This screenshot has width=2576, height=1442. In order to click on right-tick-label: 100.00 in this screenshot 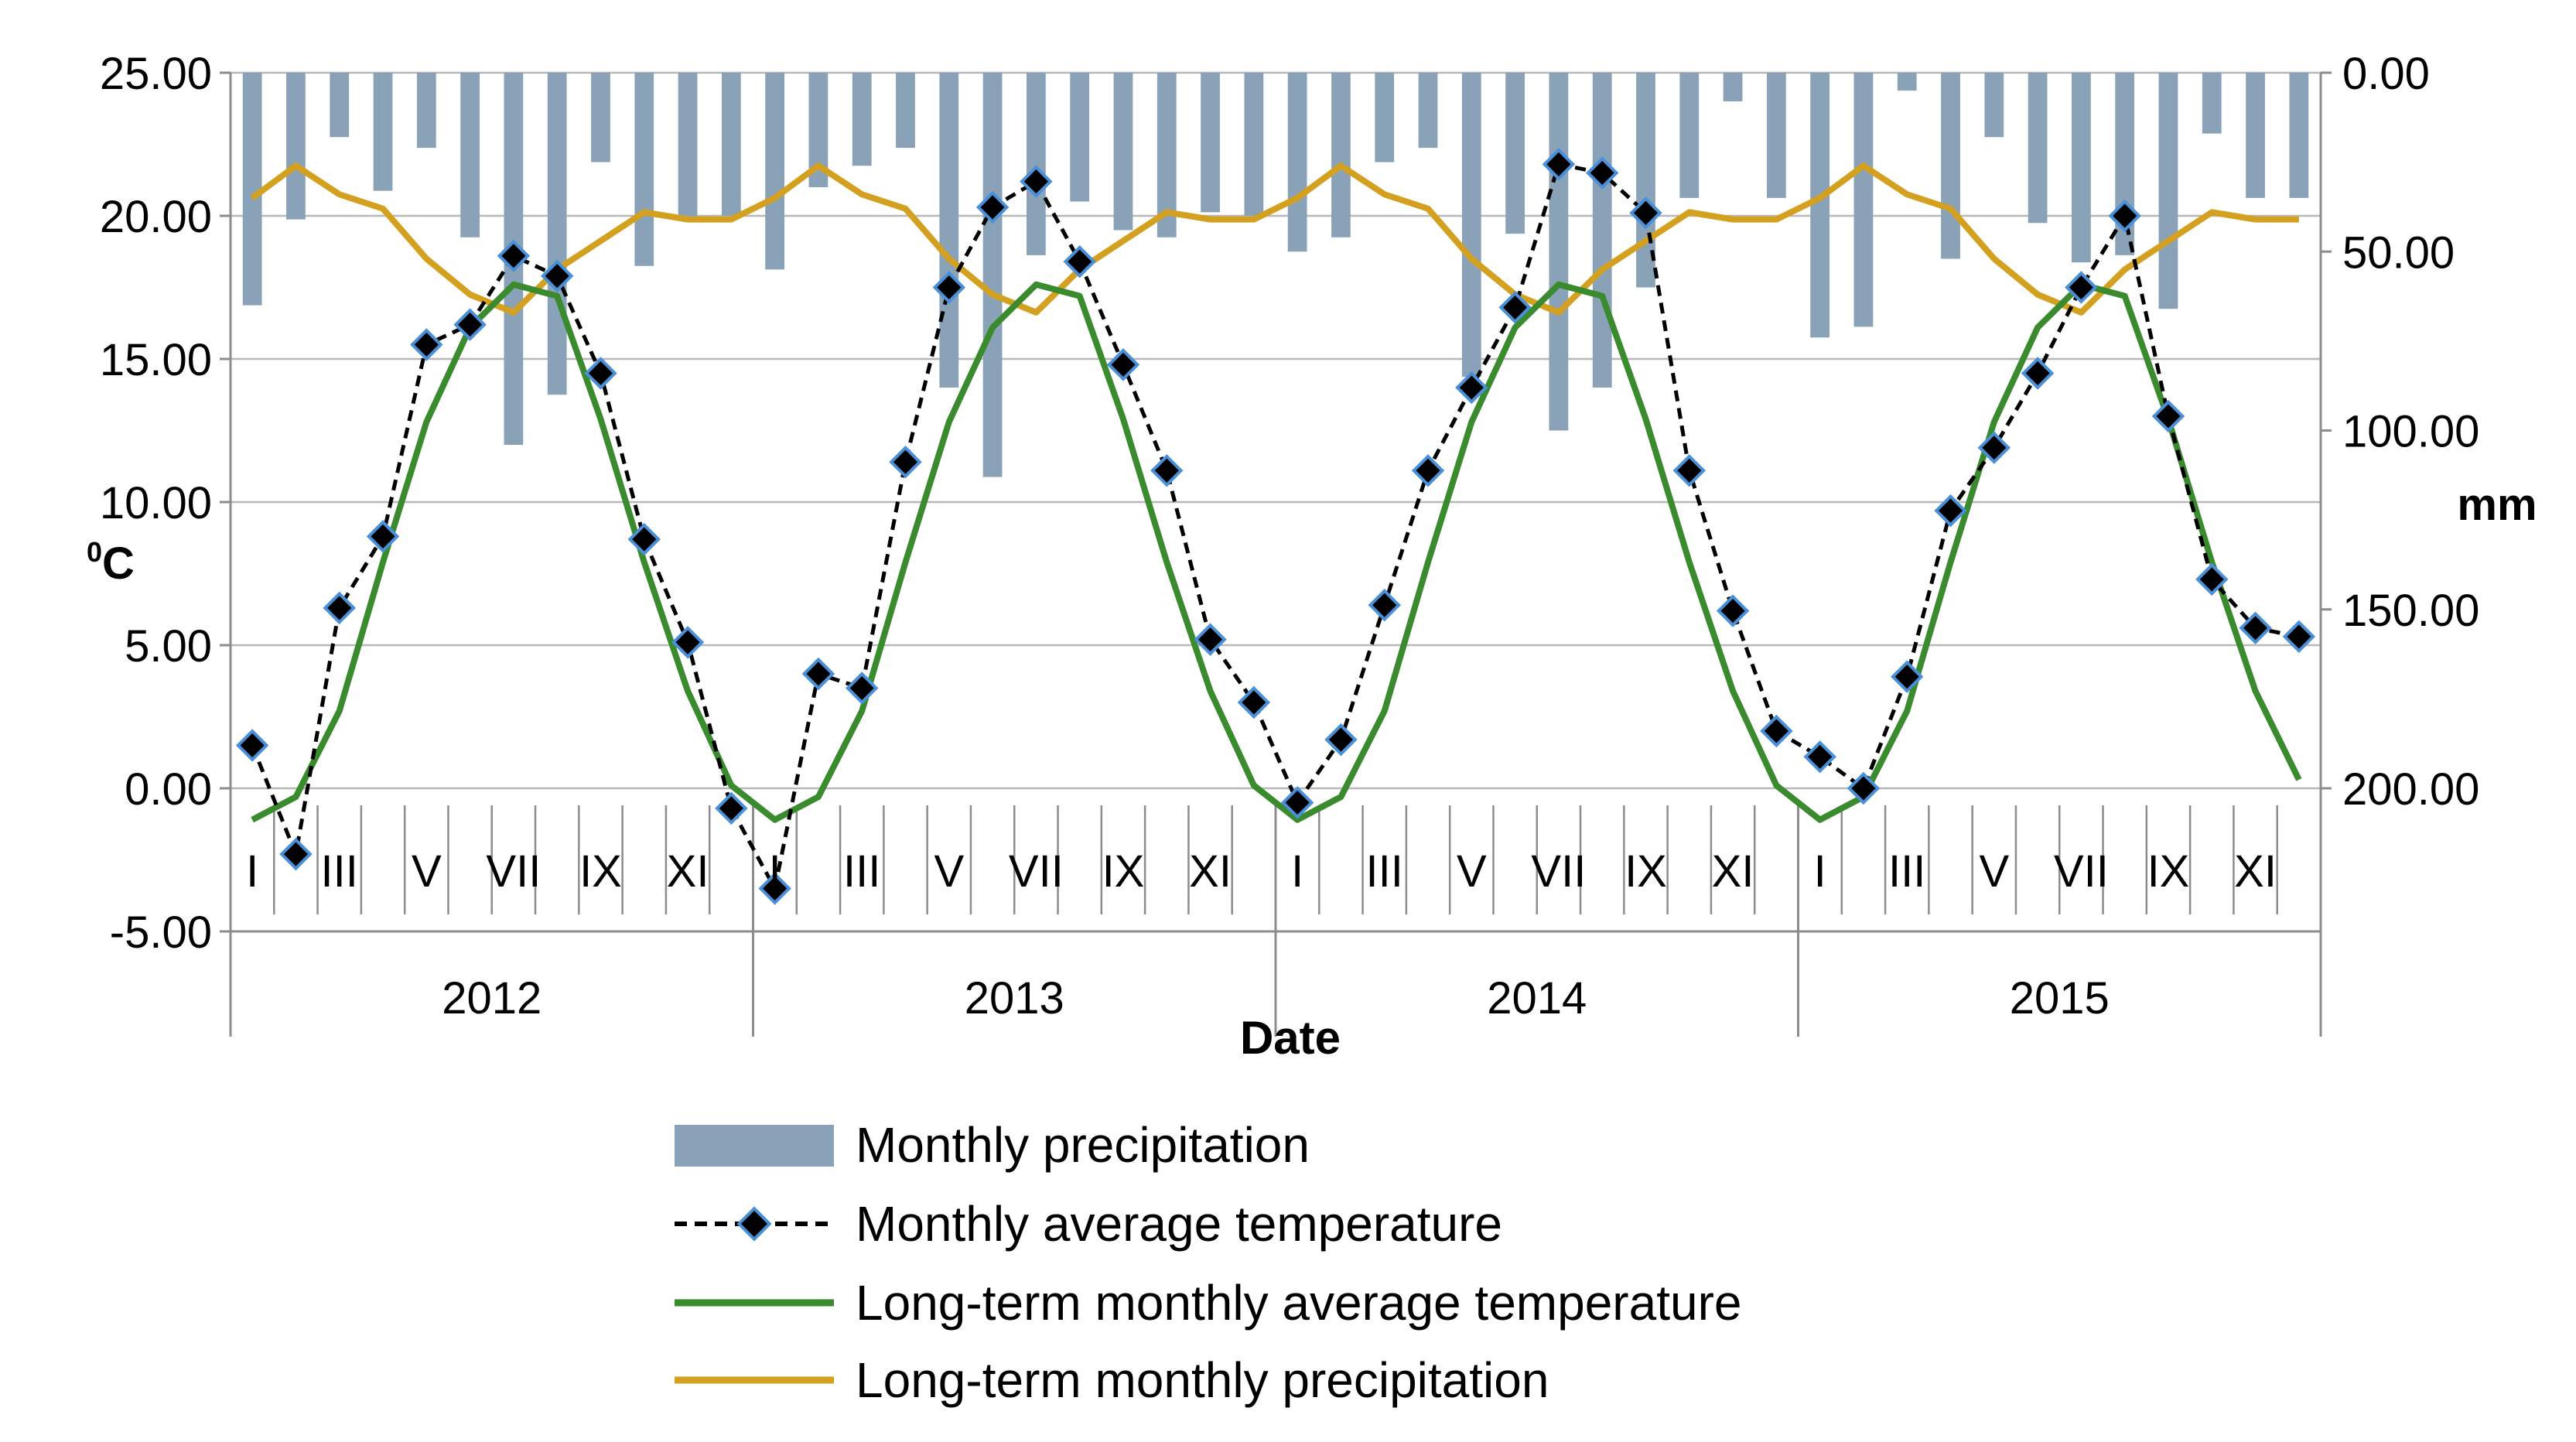, I will do `click(2410, 432)`.